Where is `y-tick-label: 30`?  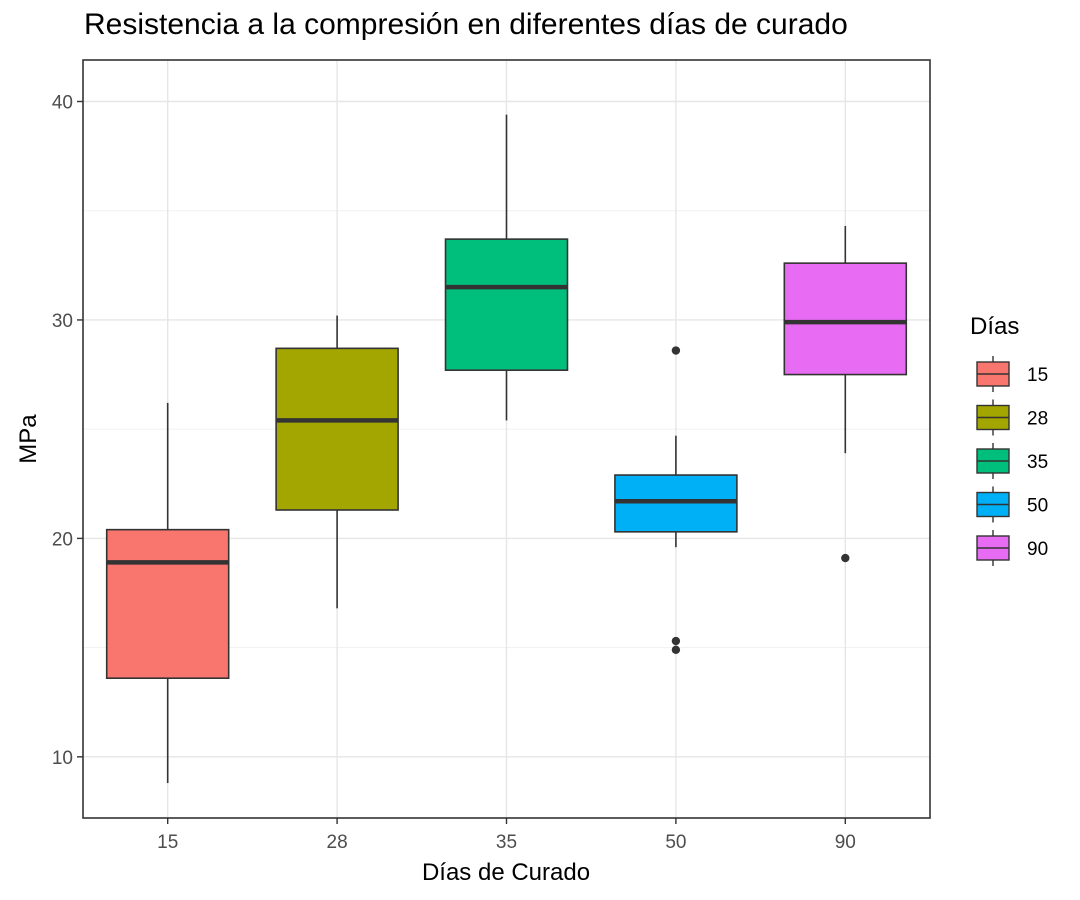
y-tick-label: 30 is located at coordinates (62, 321).